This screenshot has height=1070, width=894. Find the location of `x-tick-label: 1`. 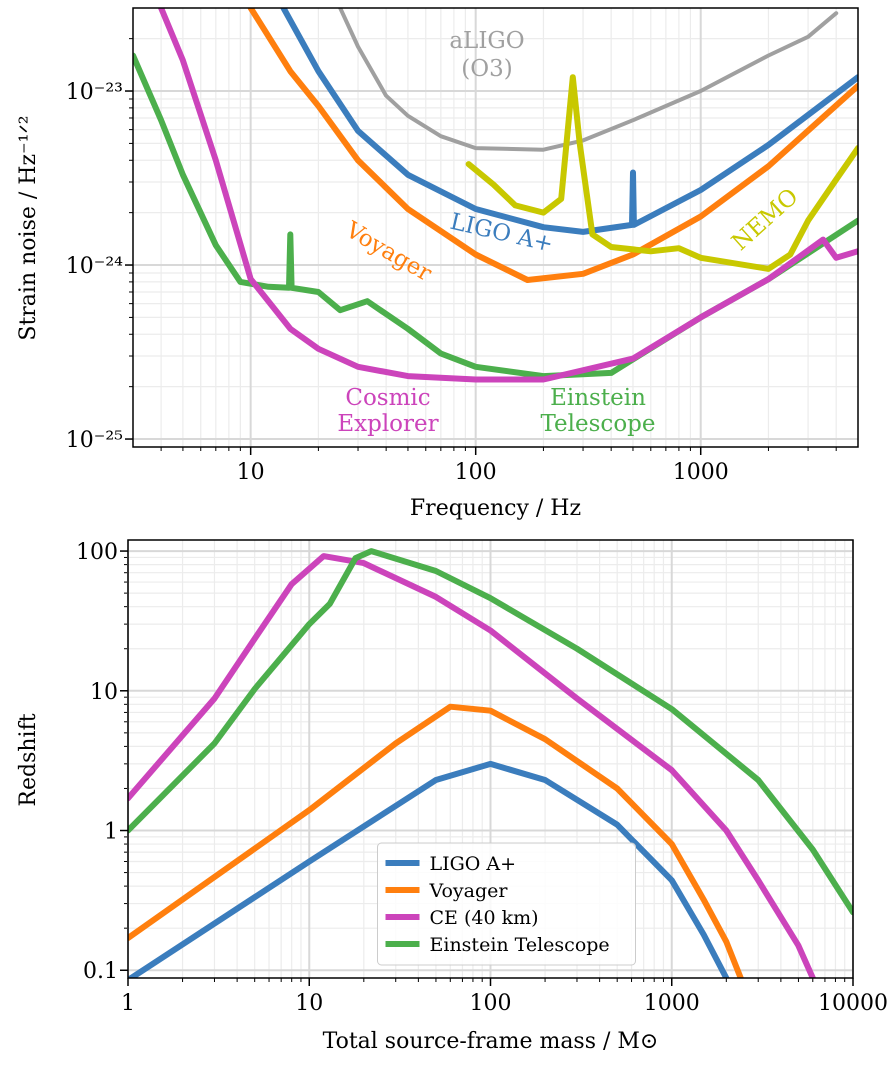

x-tick-label: 1 is located at coordinates (128, 1003).